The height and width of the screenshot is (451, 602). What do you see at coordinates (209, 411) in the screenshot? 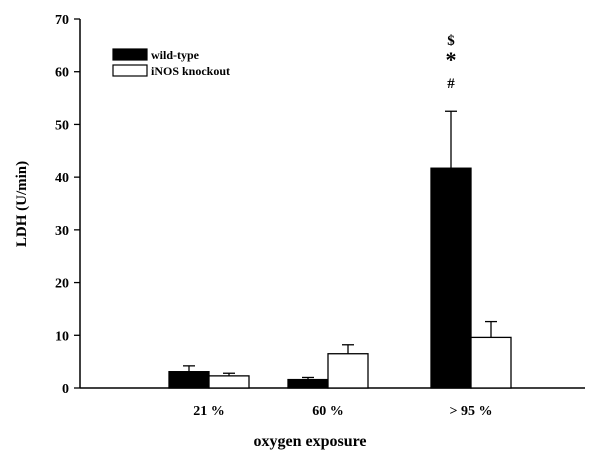
I see `x-tick-label: 21 %` at bounding box center [209, 411].